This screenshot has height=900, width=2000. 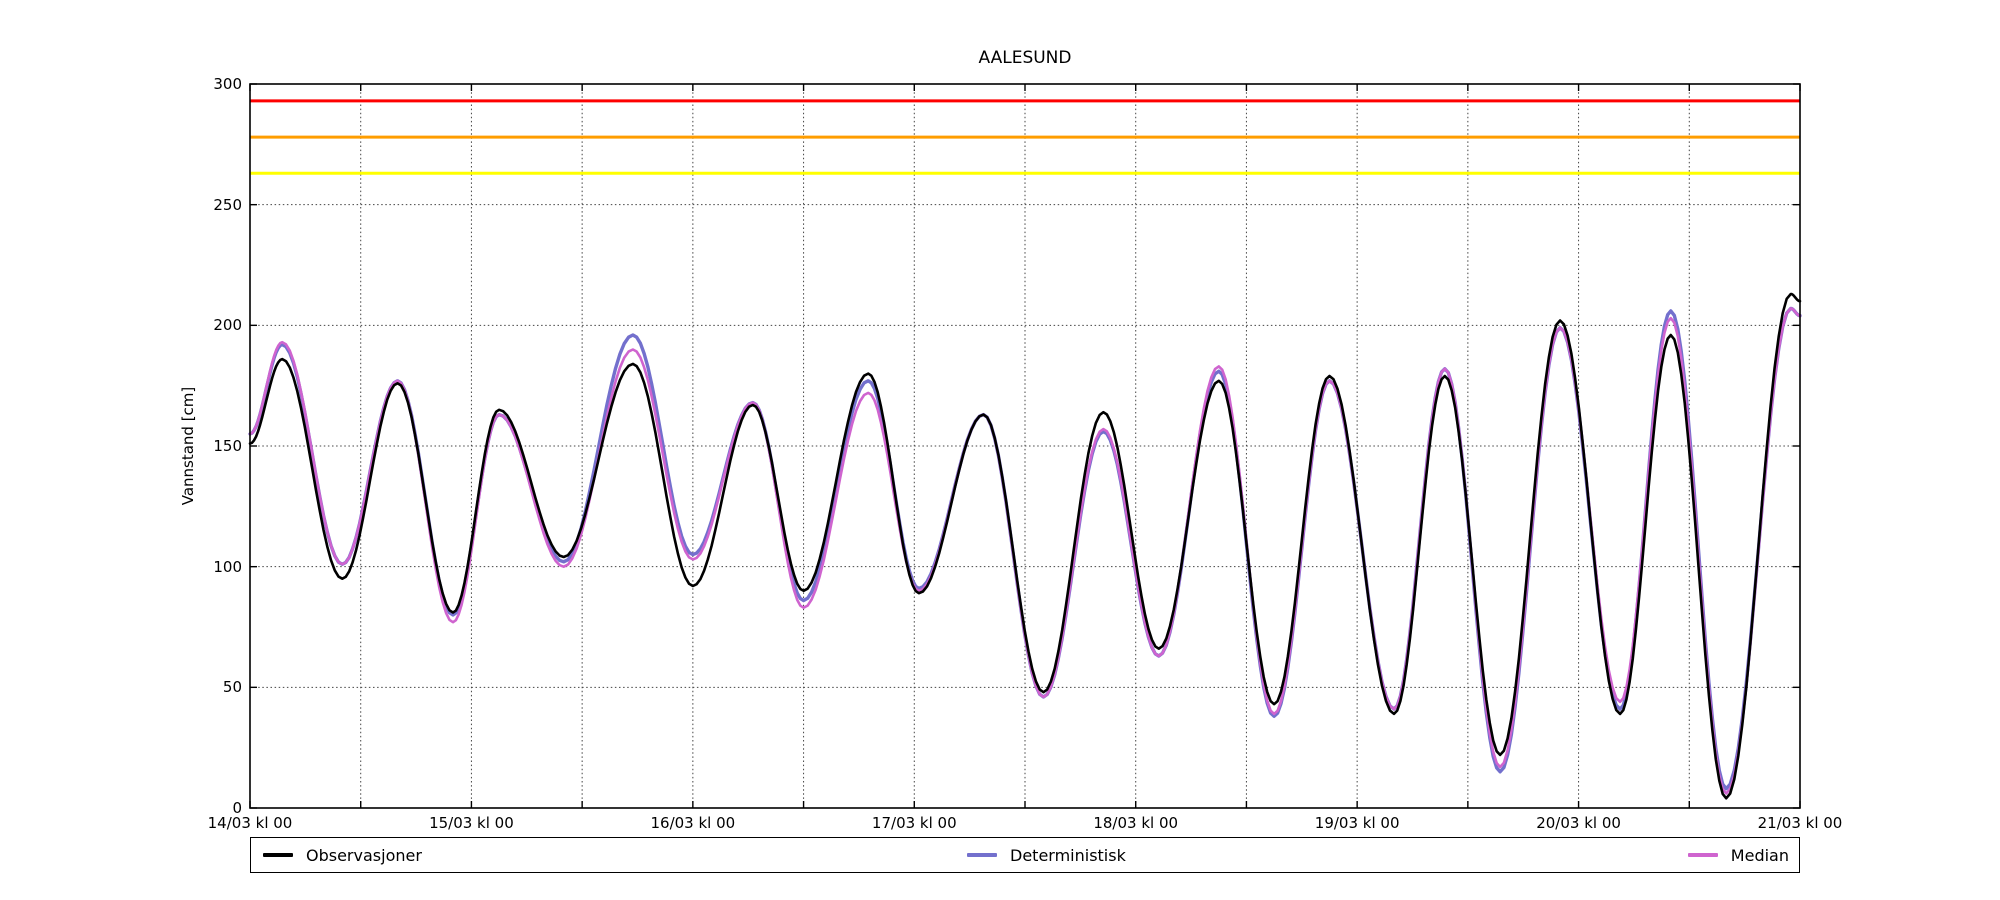 What do you see at coordinates (227, 446) in the screenshot?
I see `y-tick-label: 150` at bounding box center [227, 446].